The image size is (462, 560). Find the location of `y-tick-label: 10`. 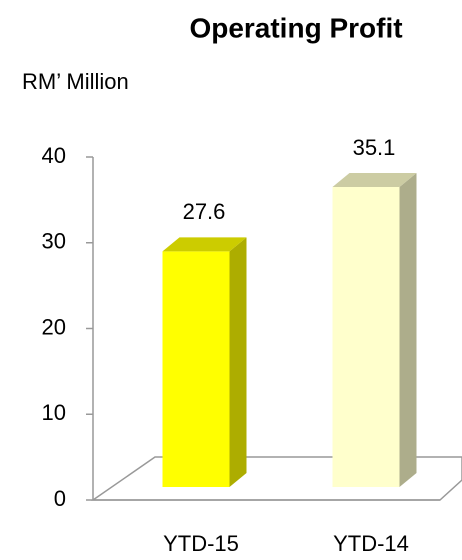

y-tick-label: 10 is located at coordinates (54, 412).